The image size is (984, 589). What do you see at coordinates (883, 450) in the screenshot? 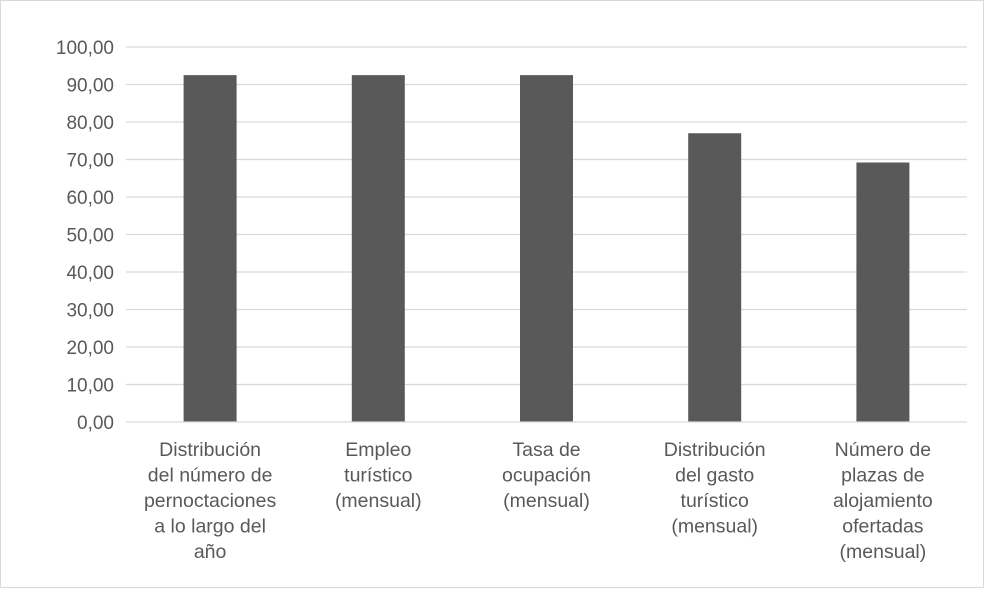
I see `x-category-label-line: Número de` at bounding box center [883, 450].